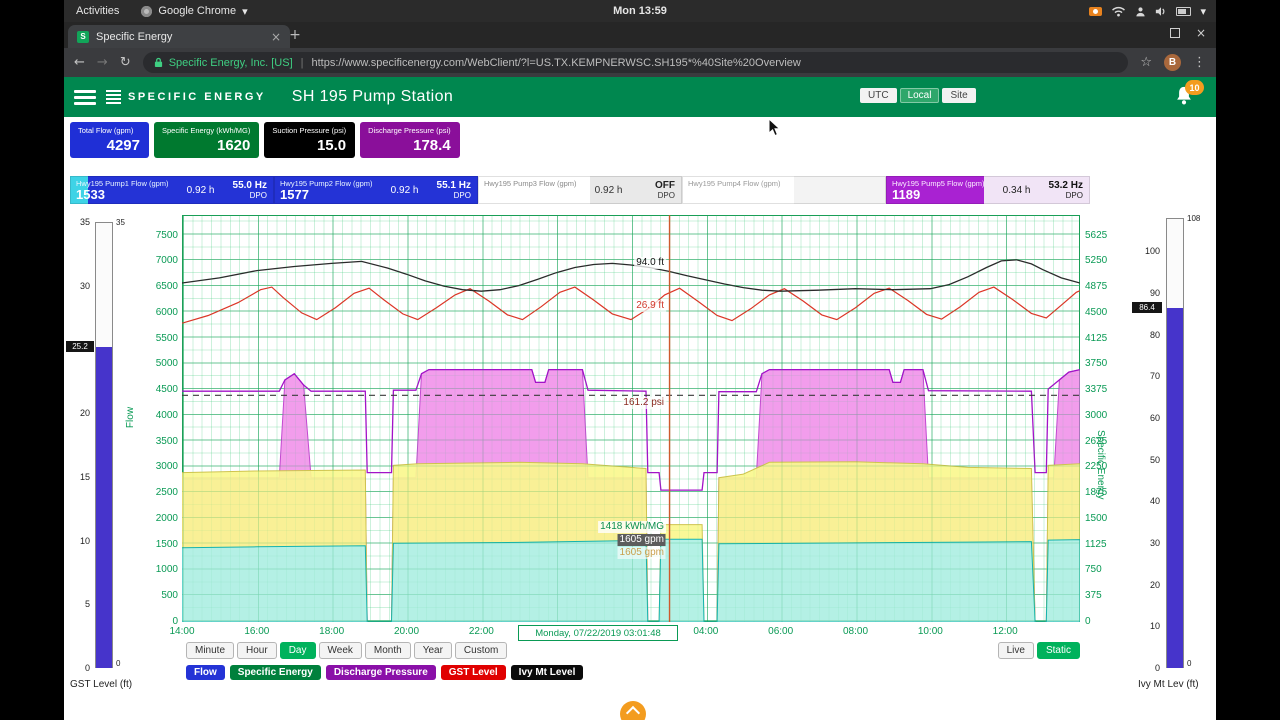 The image size is (1280, 720). Describe the element at coordinates (207, 140) in the screenshot. I see `kpi-tile: Specific Energy (kWh/MG) 1620` at that location.